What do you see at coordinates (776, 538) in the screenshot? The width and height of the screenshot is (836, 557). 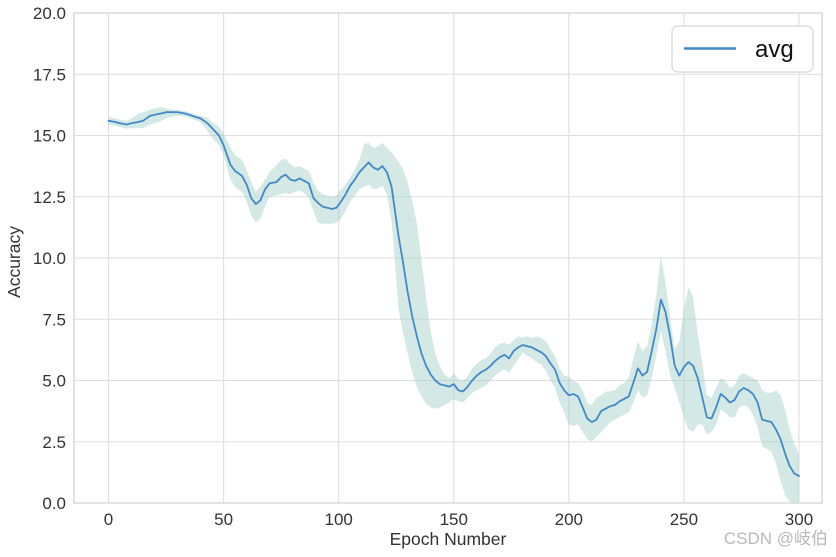 I see `watermark: CSDN @岐伯` at bounding box center [776, 538].